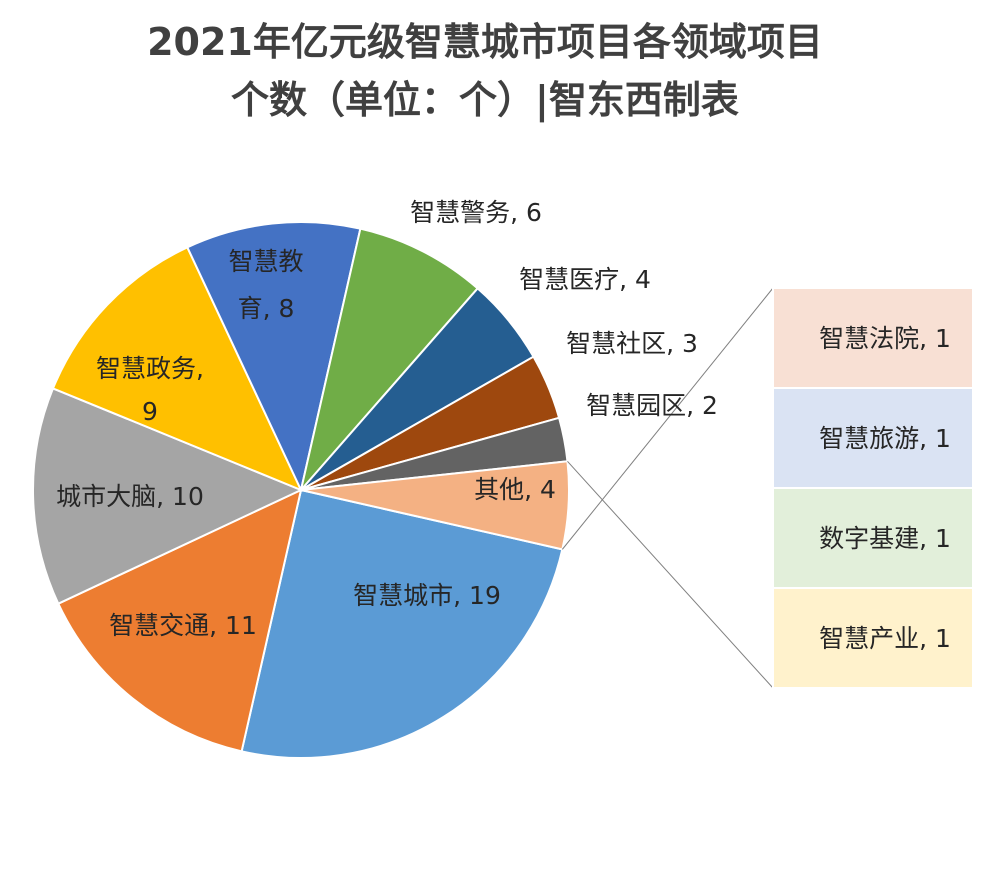 This screenshot has width=1000, height=885. Describe the element at coordinates (130, 496) in the screenshot. I see `slice-data-label-3: 城市大脑, 10` at that location.